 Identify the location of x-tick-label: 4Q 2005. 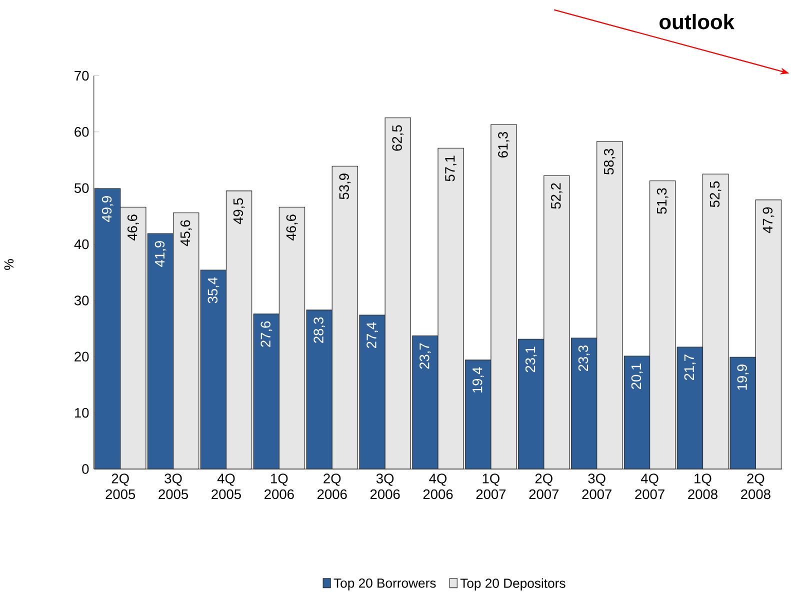
(226, 487).